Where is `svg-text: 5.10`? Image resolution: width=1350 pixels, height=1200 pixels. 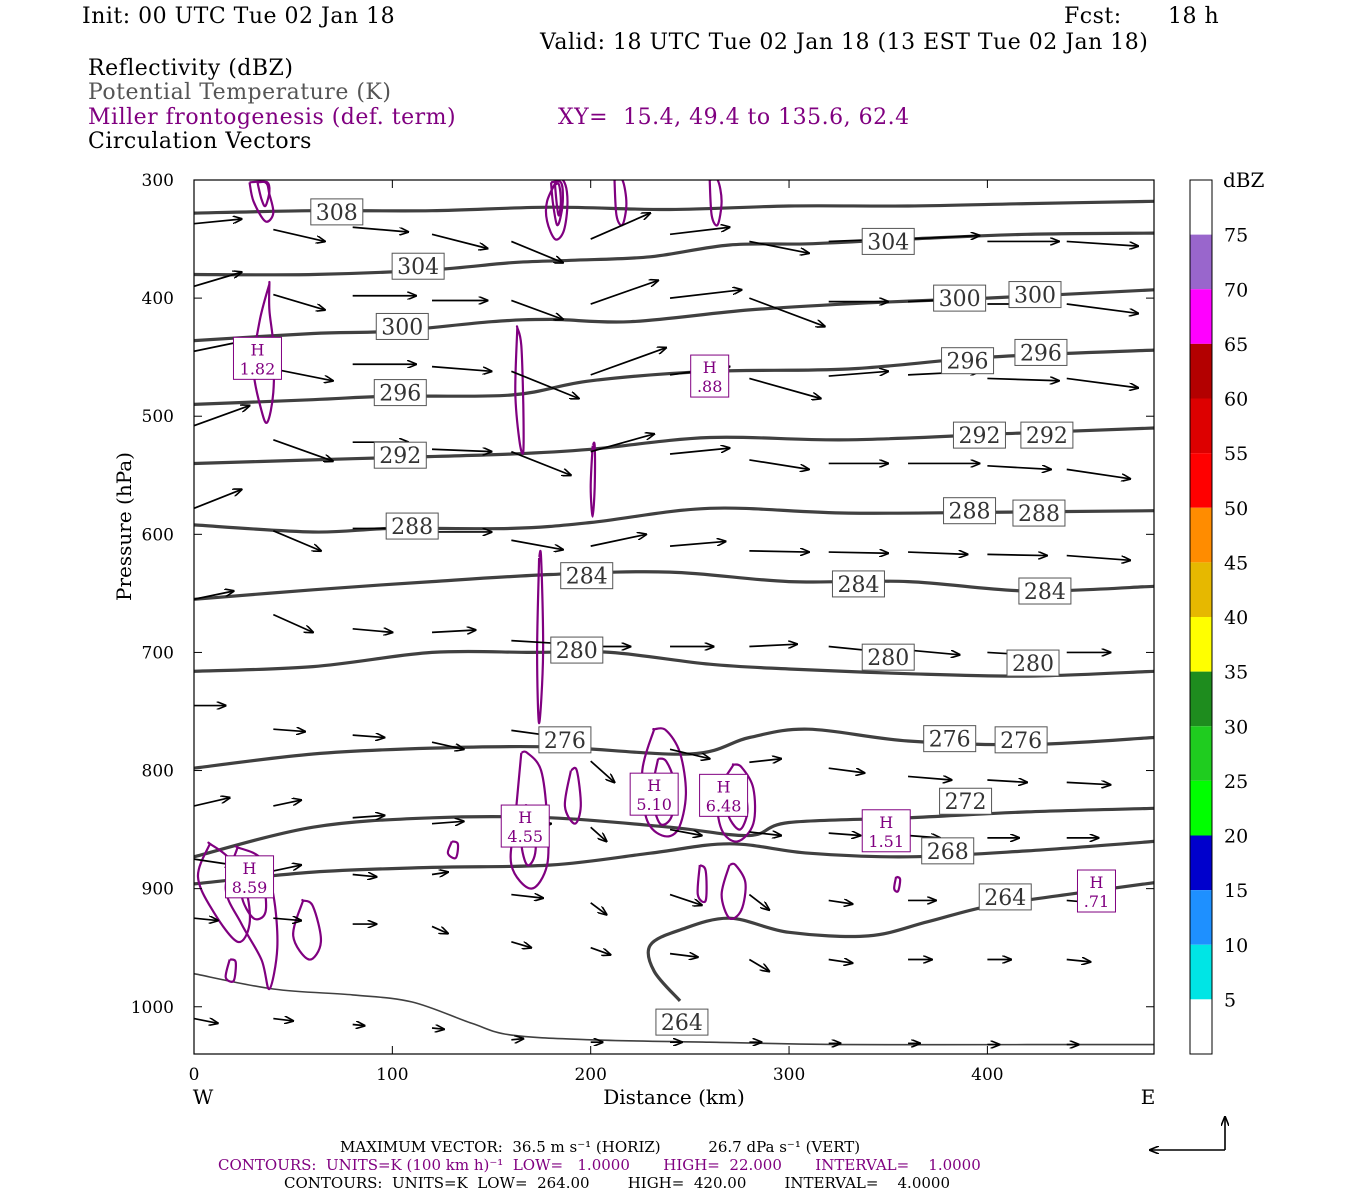 svg-text: 5.10 is located at coordinates (654, 804).